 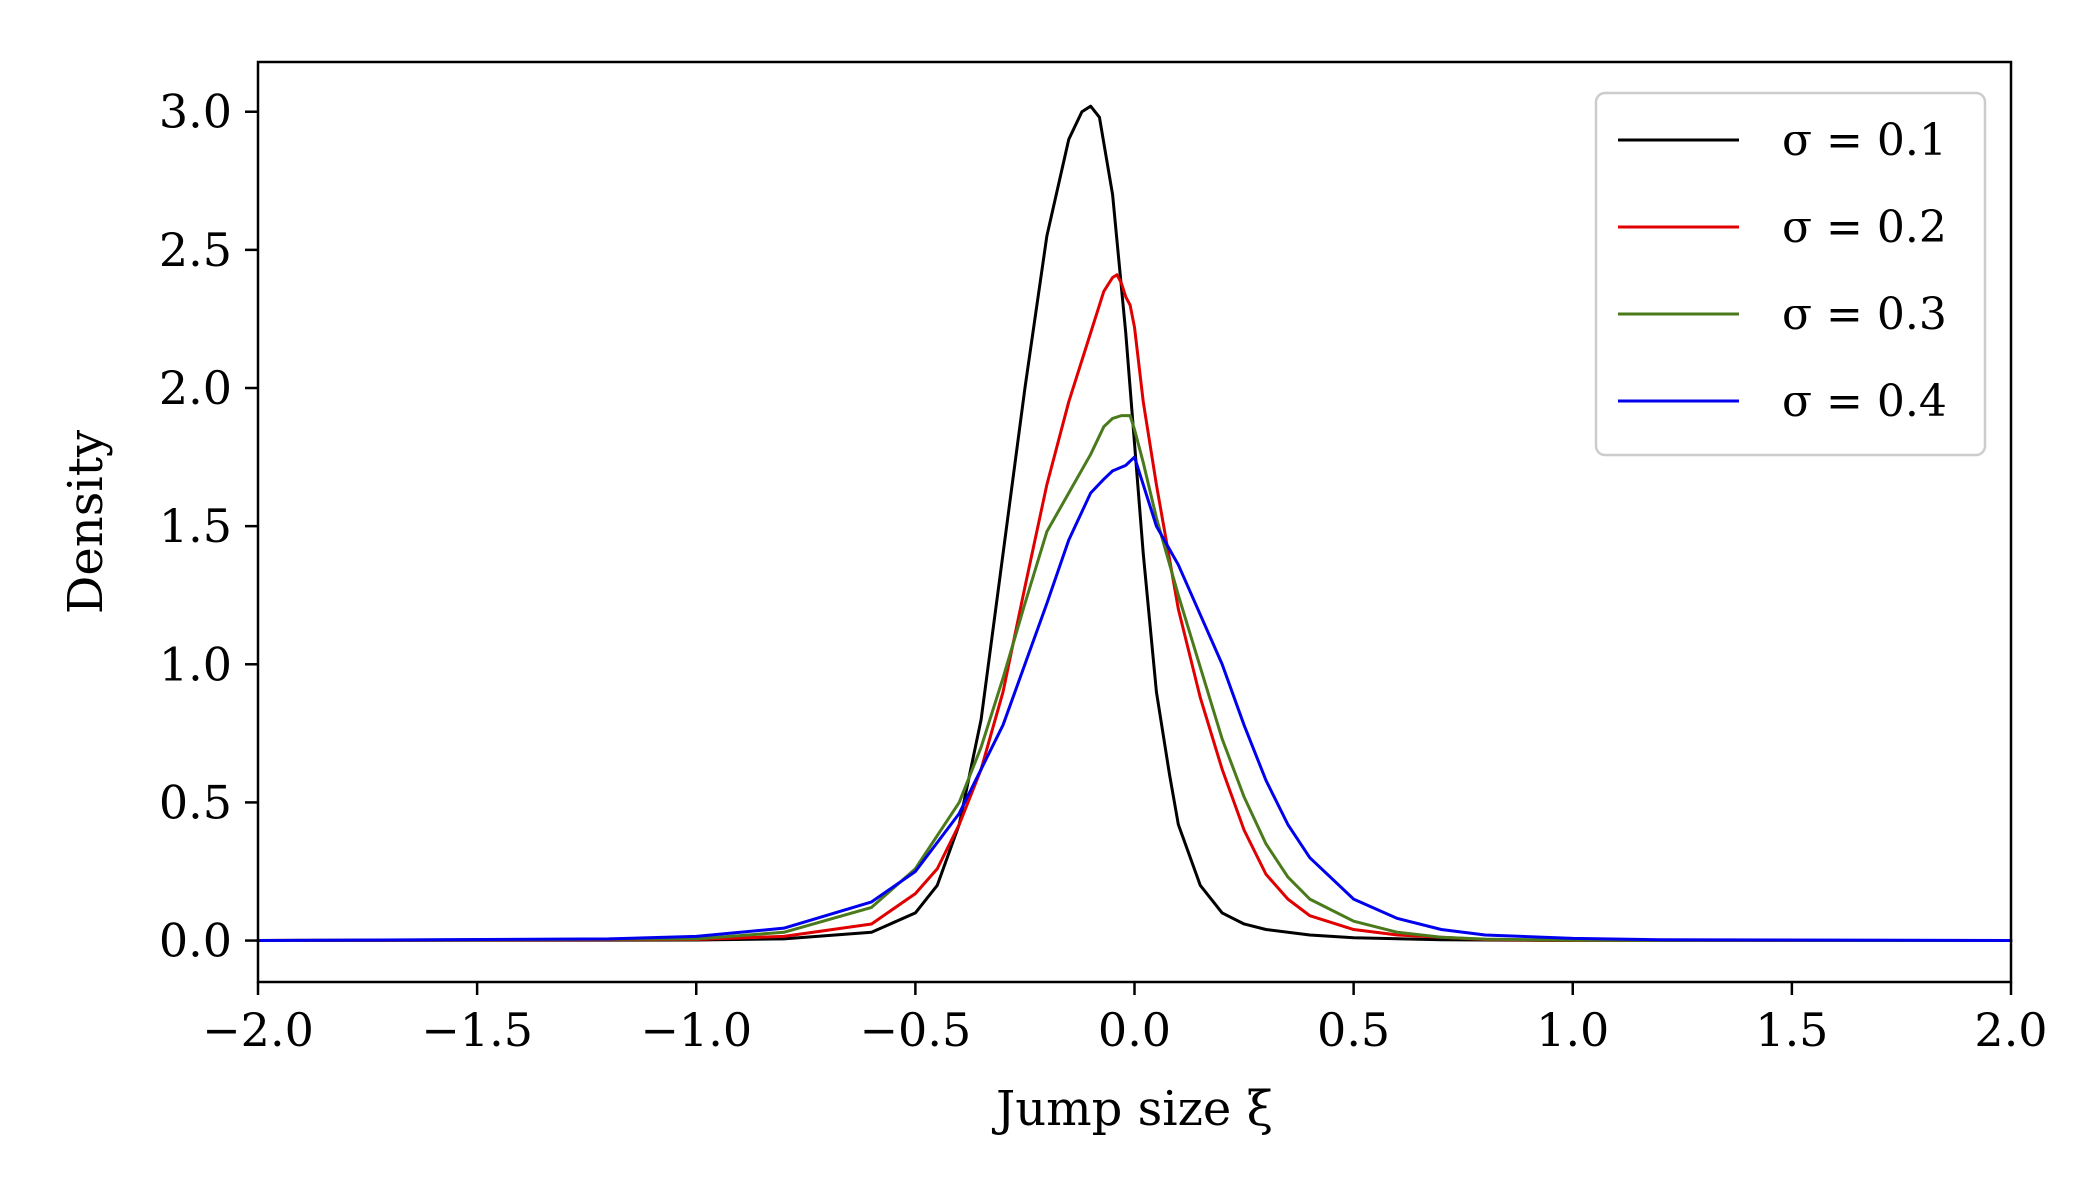 I want to click on x-tick-label: −1.0, so click(x=696, y=1030).